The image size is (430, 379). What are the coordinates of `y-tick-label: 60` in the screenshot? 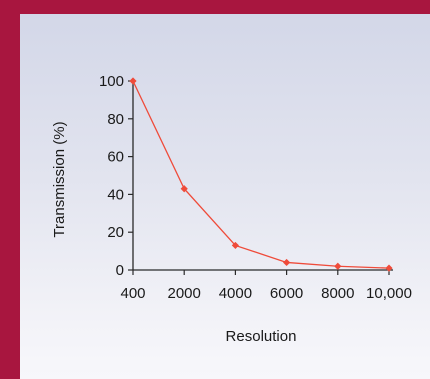 It's located at (115, 157).